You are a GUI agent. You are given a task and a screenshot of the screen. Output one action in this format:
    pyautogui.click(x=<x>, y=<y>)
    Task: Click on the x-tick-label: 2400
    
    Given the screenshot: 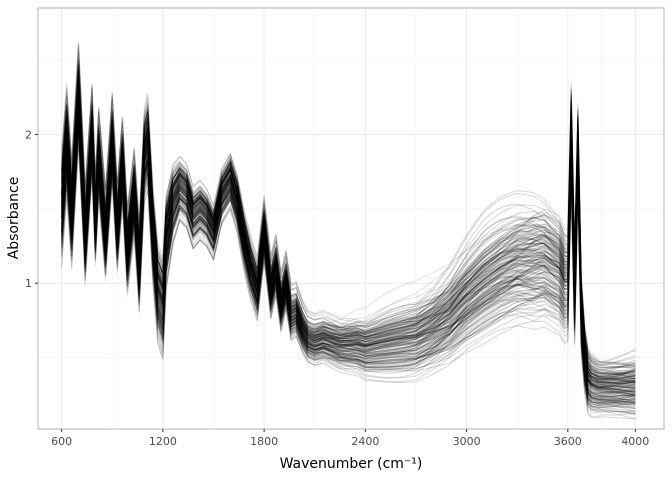 What is the action you would take?
    pyautogui.click(x=365, y=441)
    